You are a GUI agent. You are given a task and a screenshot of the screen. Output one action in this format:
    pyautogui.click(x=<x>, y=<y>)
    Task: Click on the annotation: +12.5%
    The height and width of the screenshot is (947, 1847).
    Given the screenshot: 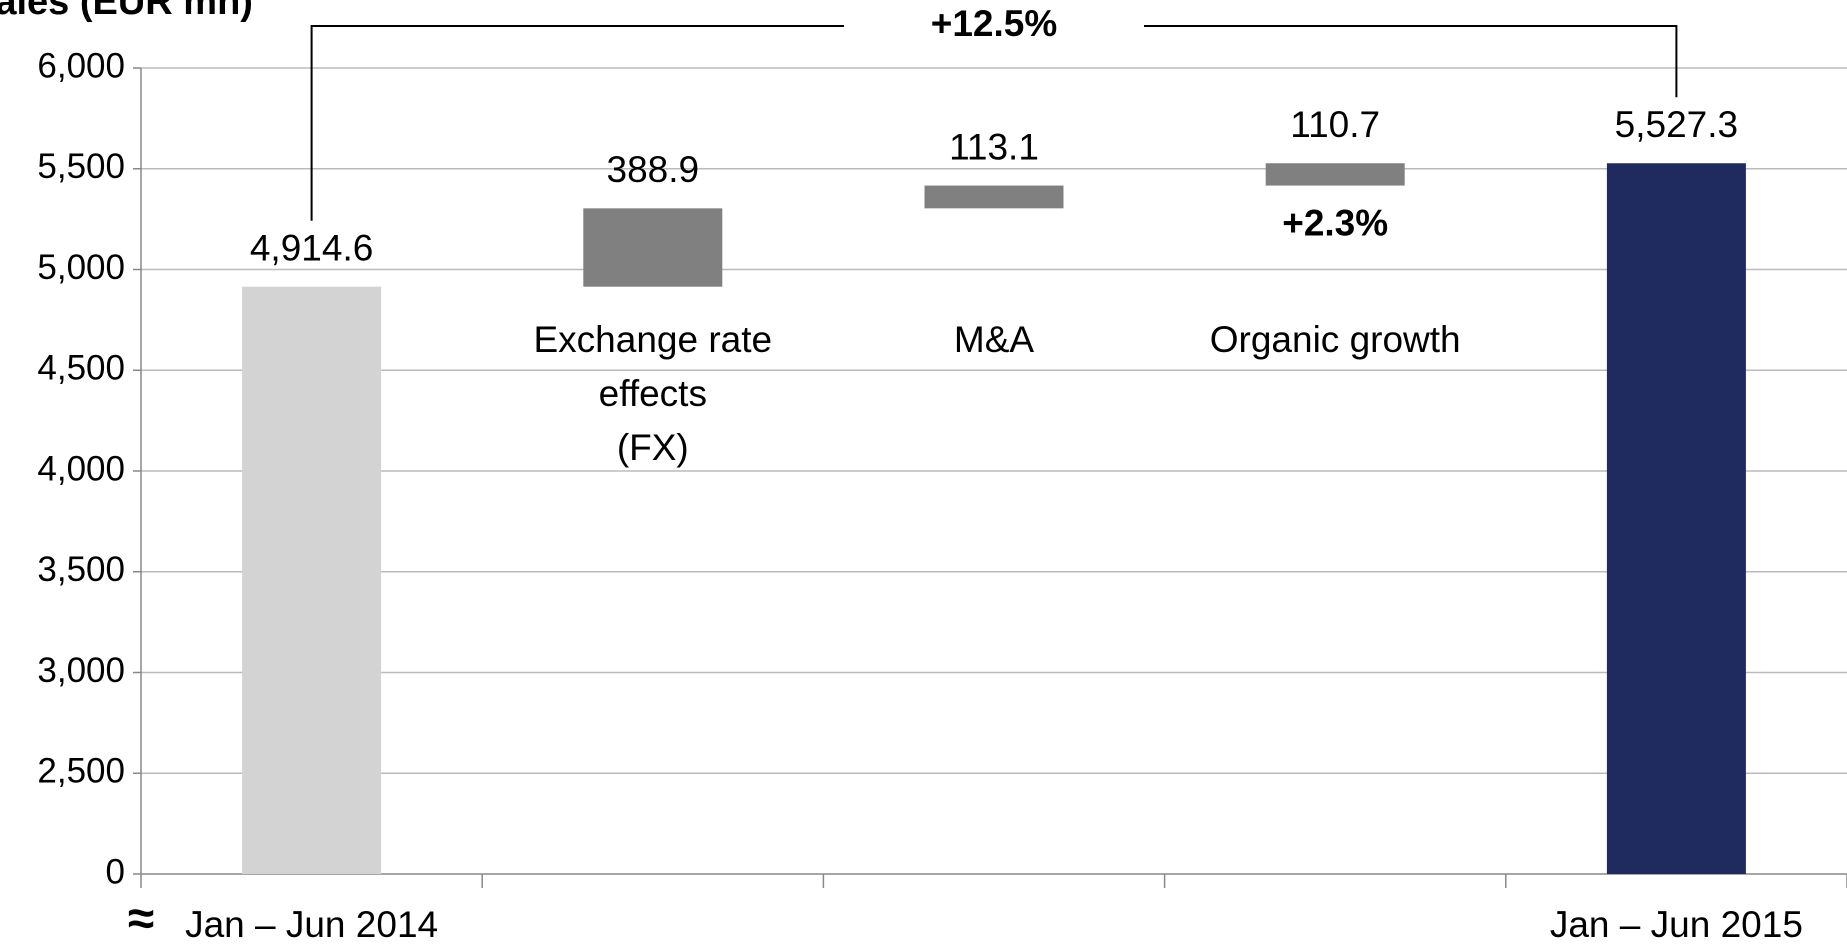 What is the action you would take?
    pyautogui.click(x=994, y=23)
    